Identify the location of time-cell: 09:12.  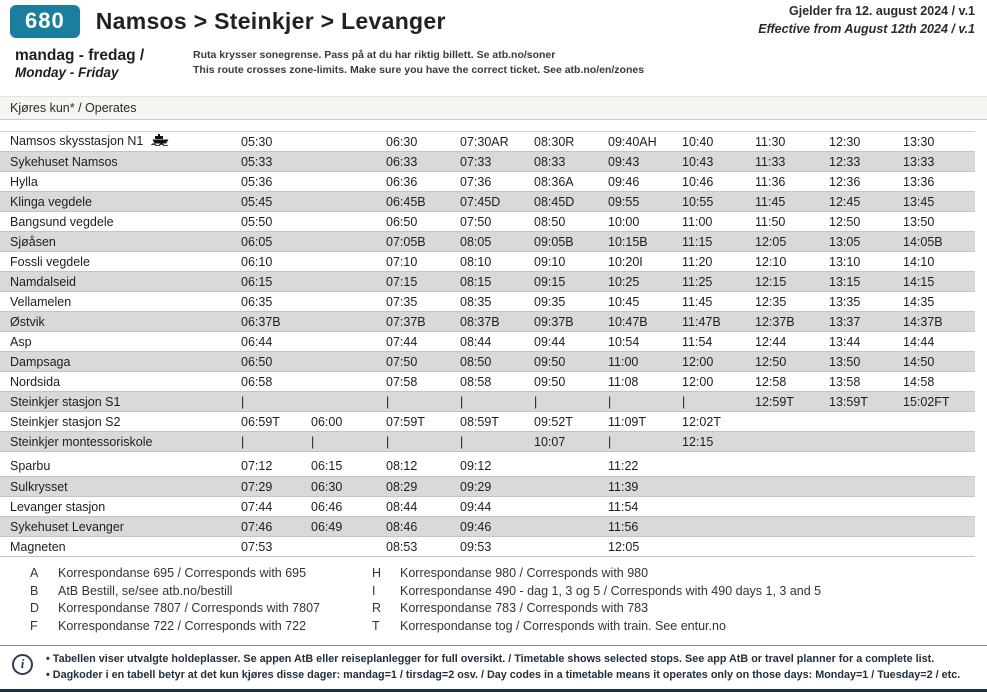
(489, 466).